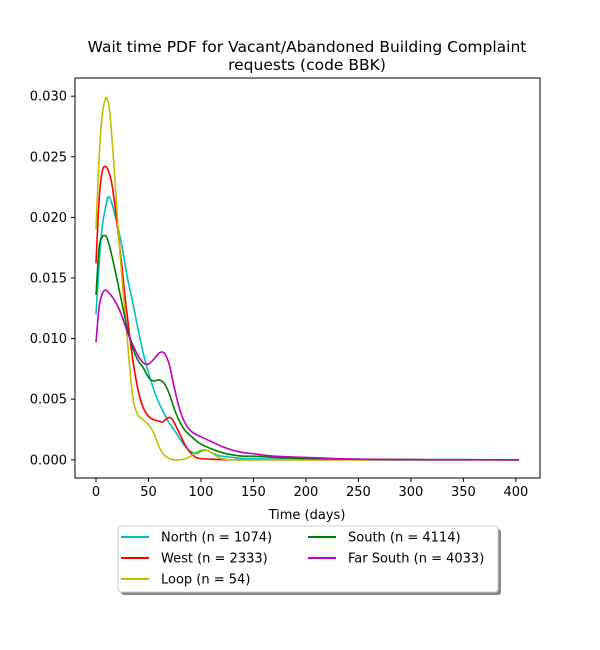 The image size is (600, 650). I want to click on x-tick-label: 100, so click(201, 492).